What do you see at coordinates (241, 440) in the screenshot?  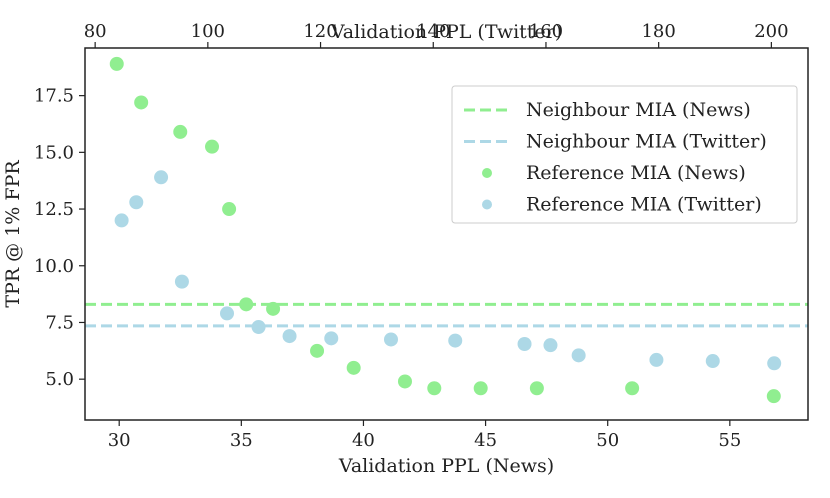 I see `x-tick-label-1: 35` at bounding box center [241, 440].